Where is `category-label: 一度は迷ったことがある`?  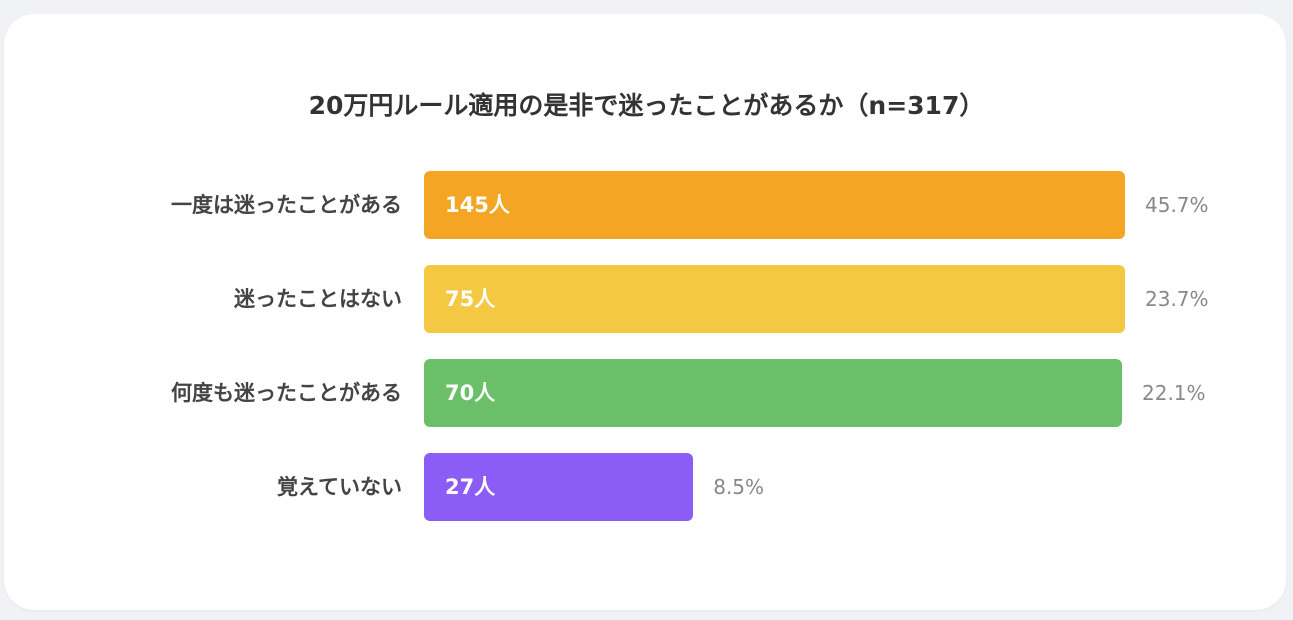 category-label: 一度は迷ったことがある is located at coordinates (286, 205).